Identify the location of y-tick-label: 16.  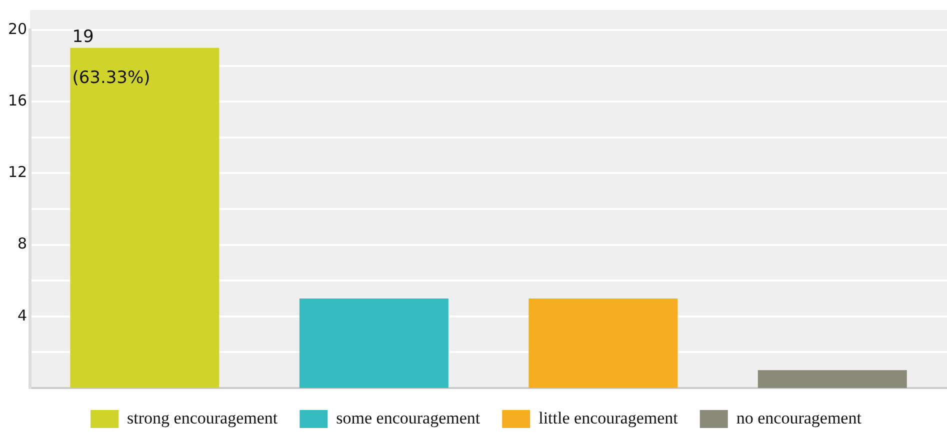
(18, 100).